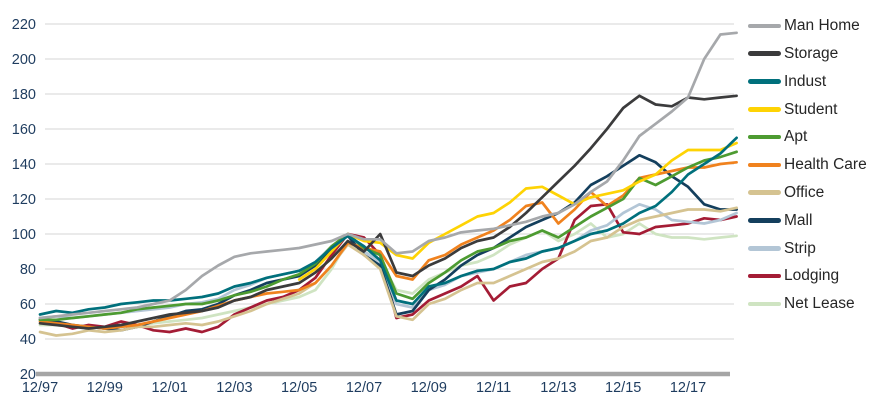 The width and height of the screenshot is (885, 413). Describe the element at coordinates (24, 95) in the screenshot. I see `y-axis-tick-label: 180` at that location.